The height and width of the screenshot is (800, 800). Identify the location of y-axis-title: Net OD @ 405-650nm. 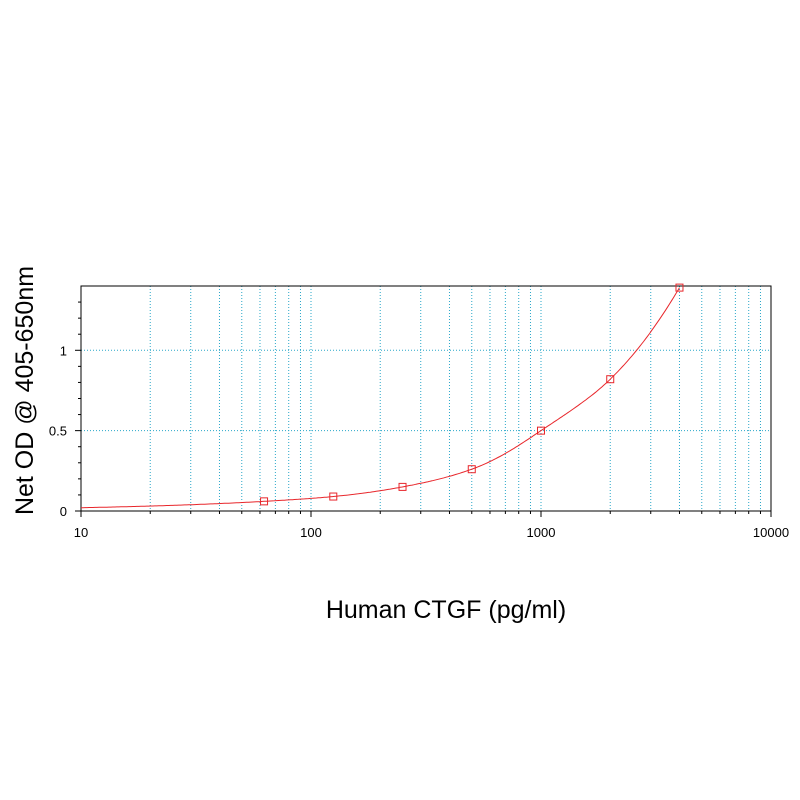
(25, 390).